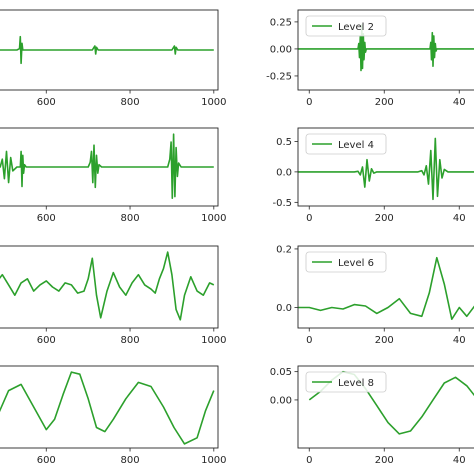  What do you see at coordinates (279, 76) in the screenshot?
I see `y-tick-label: -0.25` at bounding box center [279, 76].